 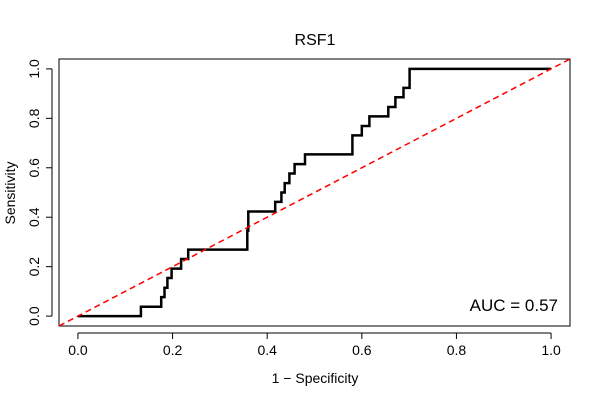 I want to click on x-axis-label: 1 − Specificity, so click(x=315, y=378).